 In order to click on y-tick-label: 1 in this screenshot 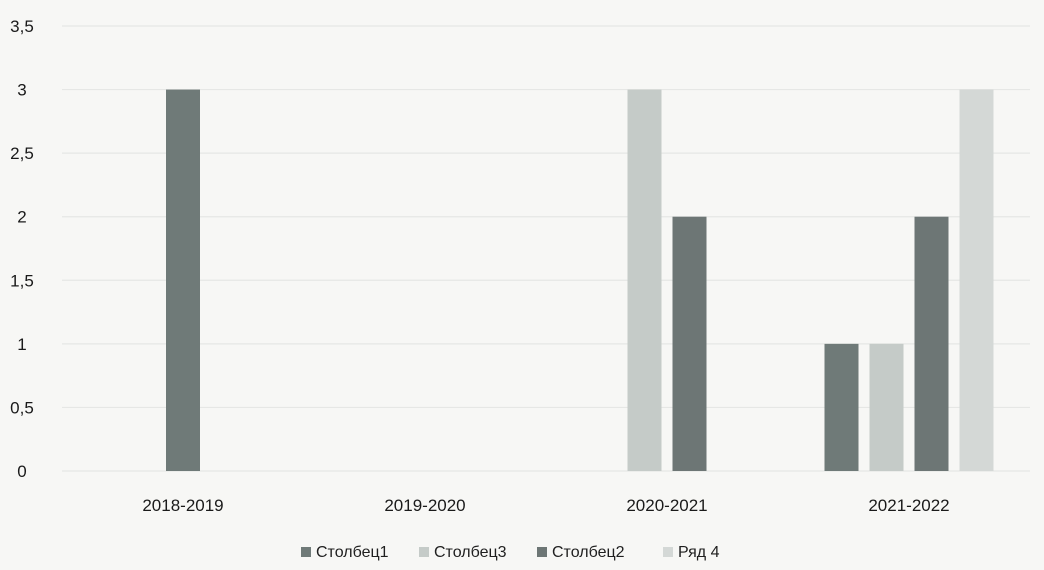, I will do `click(21, 344)`.